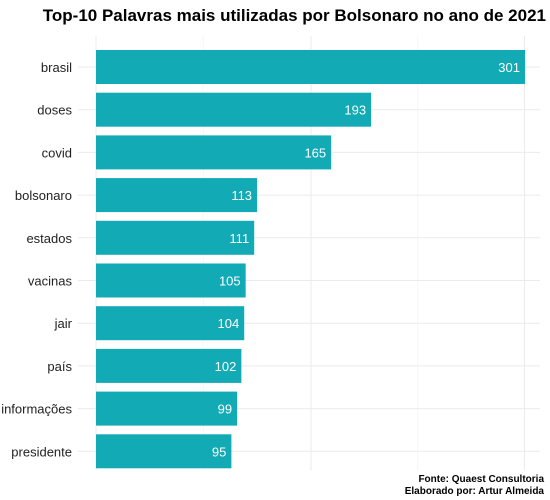 Image resolution: width=550 pixels, height=500 pixels. I want to click on y-tick-label: estados, so click(49, 238).